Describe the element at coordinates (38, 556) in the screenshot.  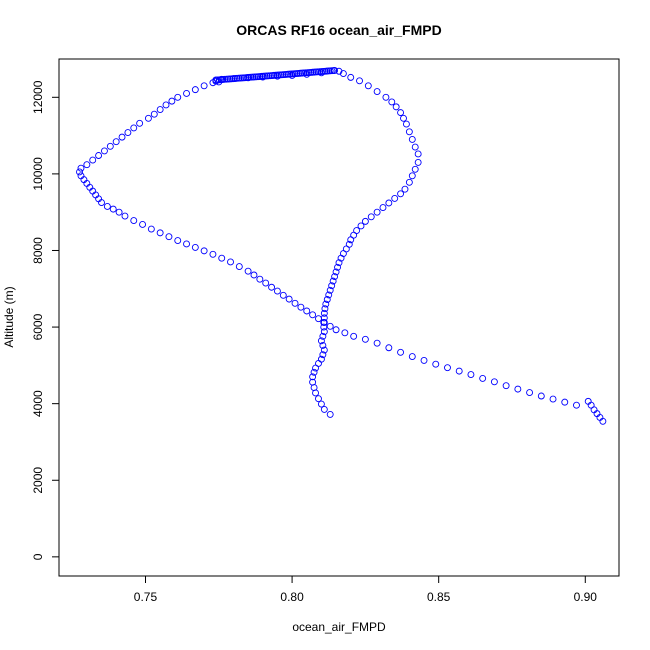
I see `y-tick-label: 0` at that location.